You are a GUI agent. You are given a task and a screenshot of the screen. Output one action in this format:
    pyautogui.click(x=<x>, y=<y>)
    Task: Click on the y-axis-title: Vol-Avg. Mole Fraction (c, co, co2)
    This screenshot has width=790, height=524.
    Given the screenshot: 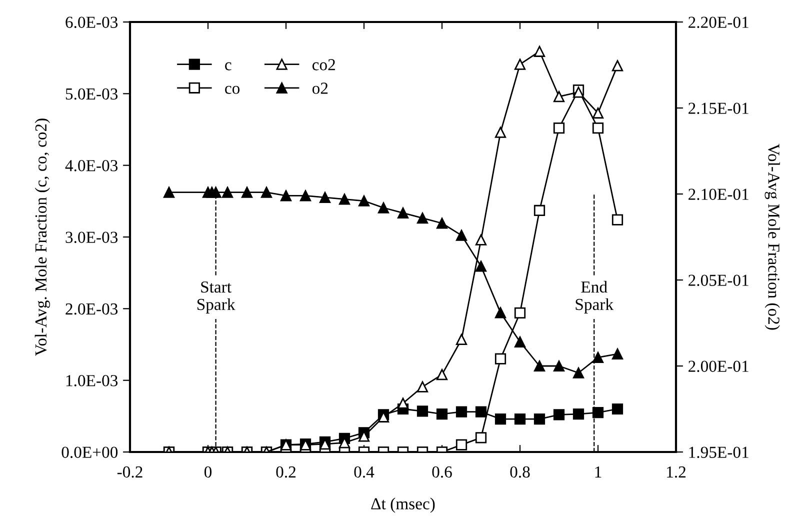 What is the action you would take?
    pyautogui.click(x=42, y=237)
    